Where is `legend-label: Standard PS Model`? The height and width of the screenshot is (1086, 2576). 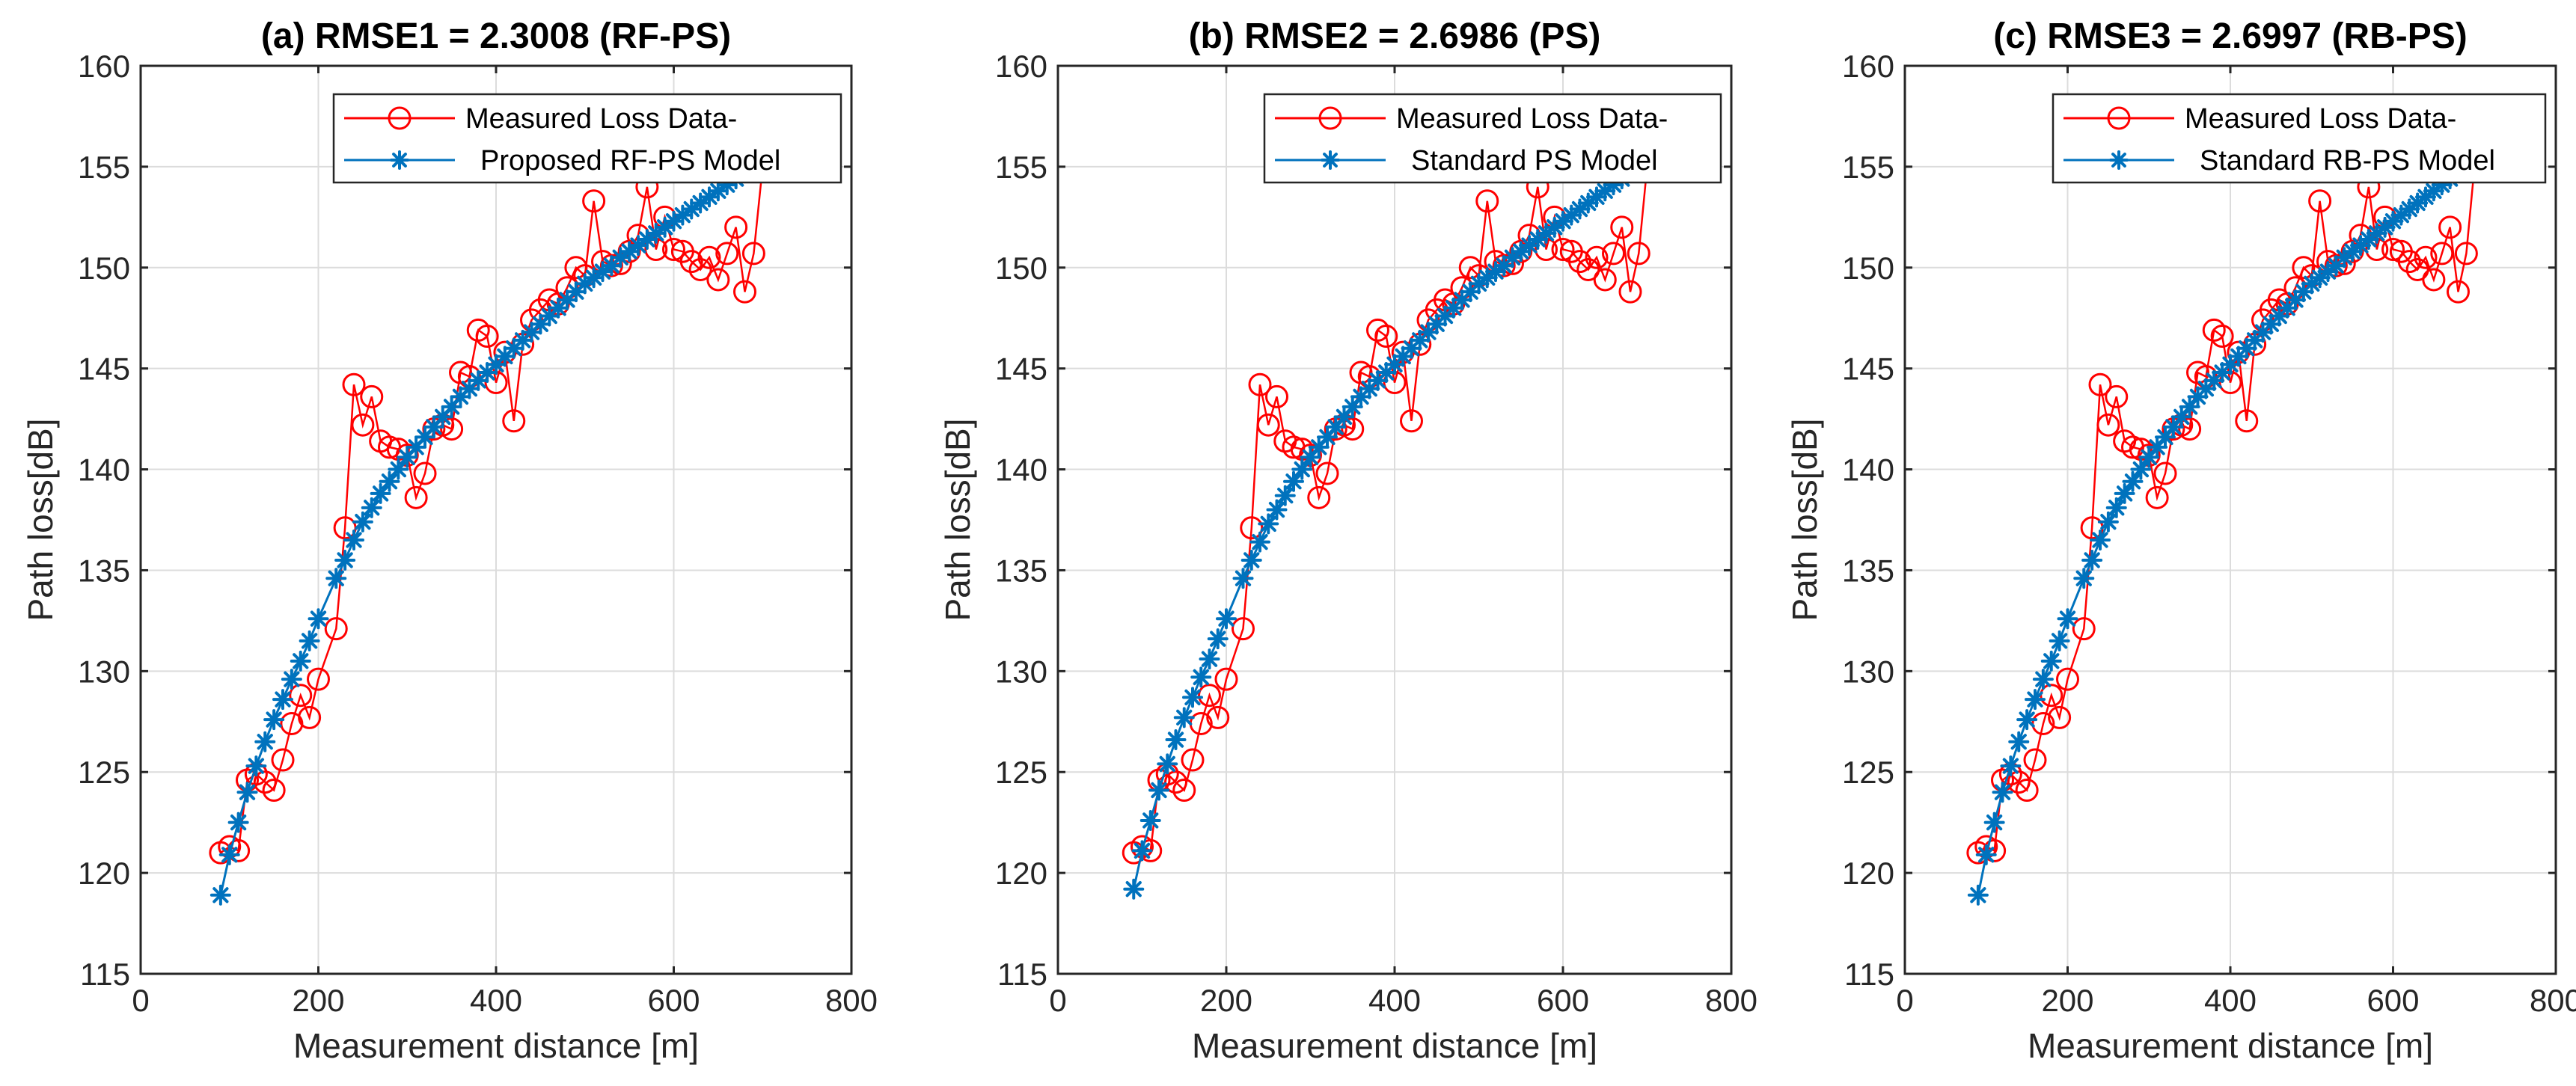
legend-label: Standard PS Model is located at coordinates (1534, 161).